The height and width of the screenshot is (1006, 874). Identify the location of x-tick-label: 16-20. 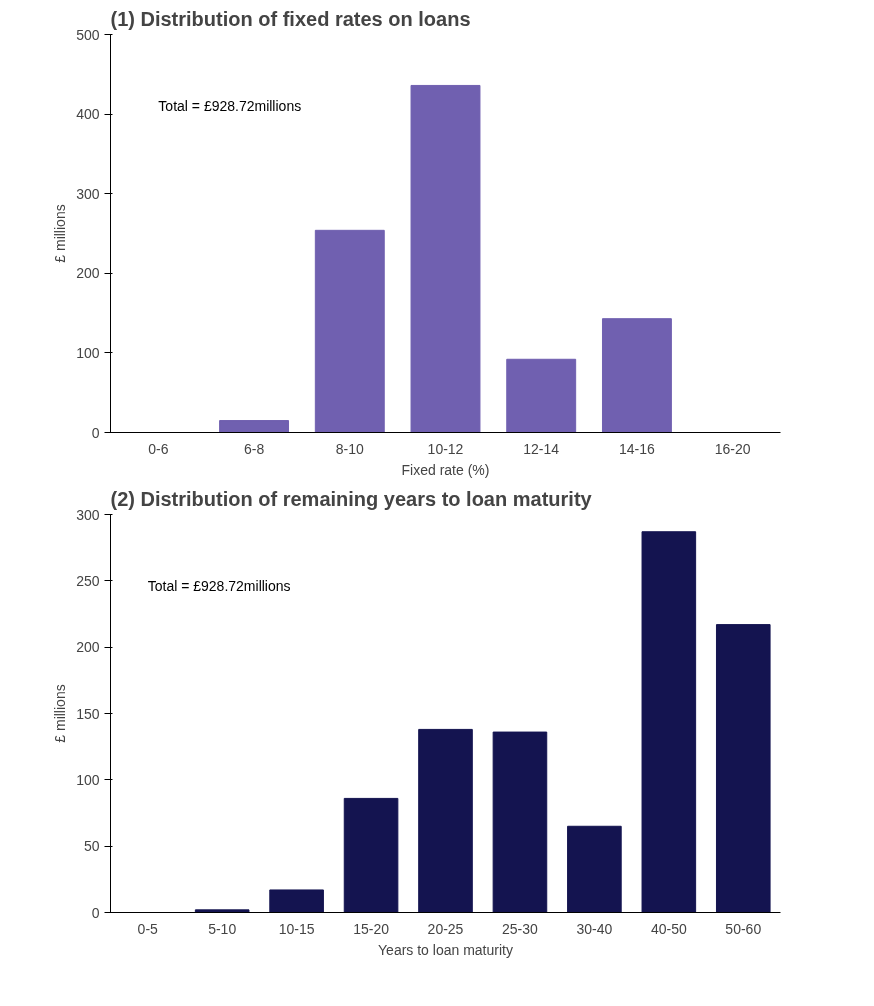
(732, 448).